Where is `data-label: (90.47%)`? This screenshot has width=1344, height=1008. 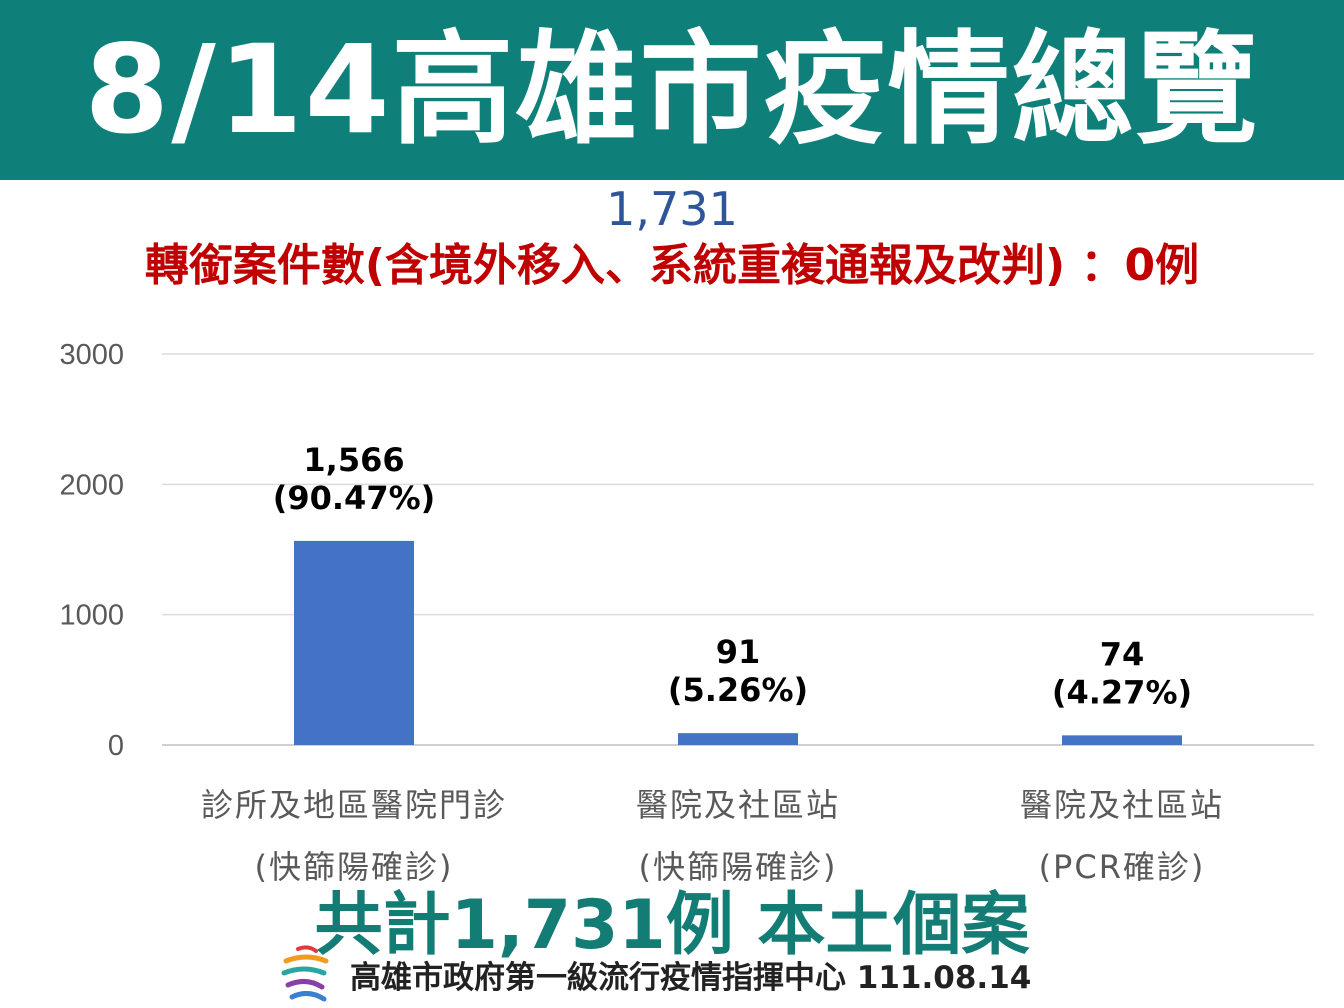
data-label: (90.47%) is located at coordinates (354, 498).